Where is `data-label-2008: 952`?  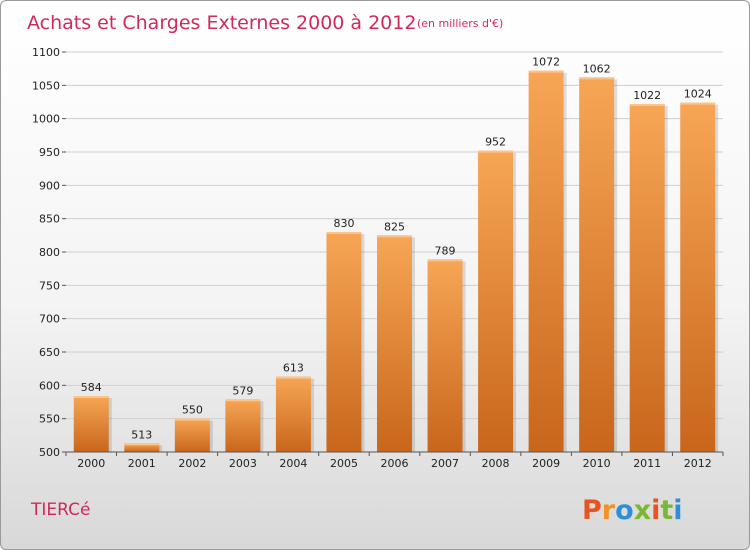
data-label-2008: 952 is located at coordinates (495, 142).